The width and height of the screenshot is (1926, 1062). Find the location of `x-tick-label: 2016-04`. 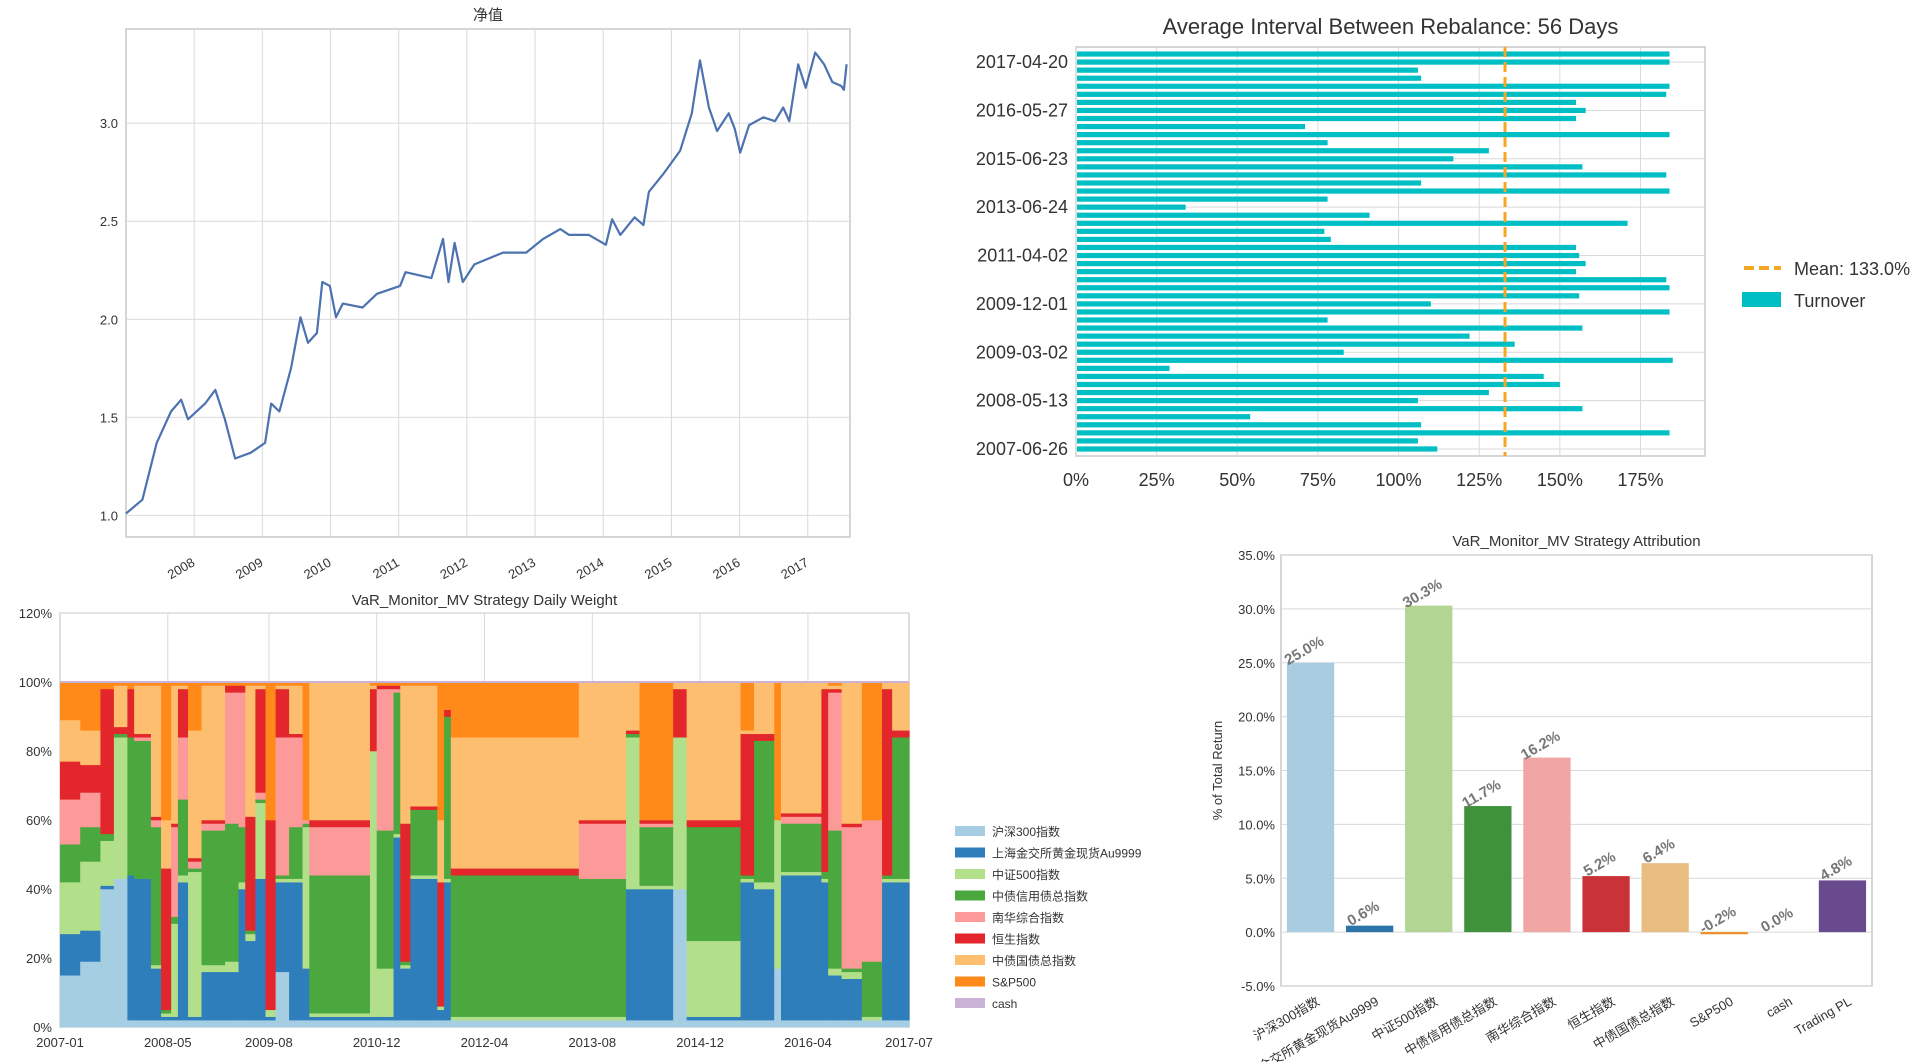

x-tick-label: 2016-04 is located at coordinates (808, 1042).